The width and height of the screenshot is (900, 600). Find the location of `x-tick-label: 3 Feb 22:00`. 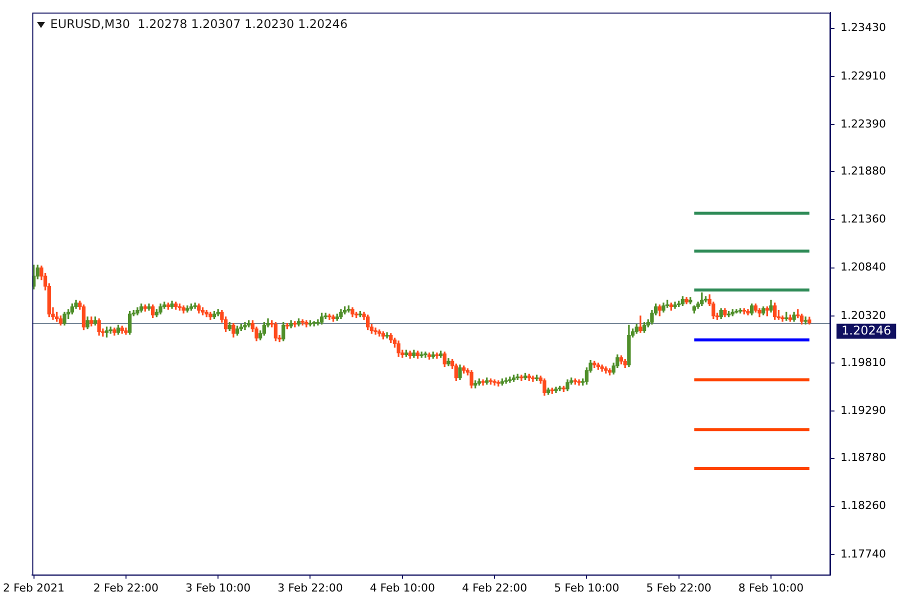

x-tick-label: 3 Feb 22:00 is located at coordinates (310, 587).